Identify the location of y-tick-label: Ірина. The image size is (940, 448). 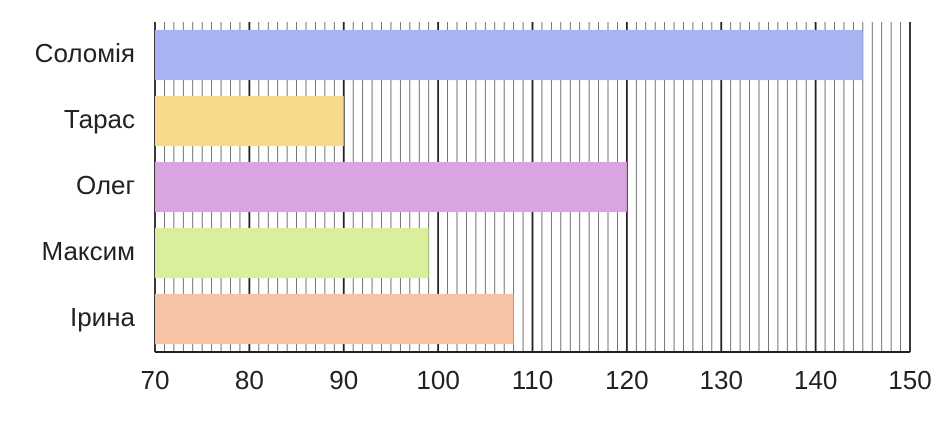
(103, 317).